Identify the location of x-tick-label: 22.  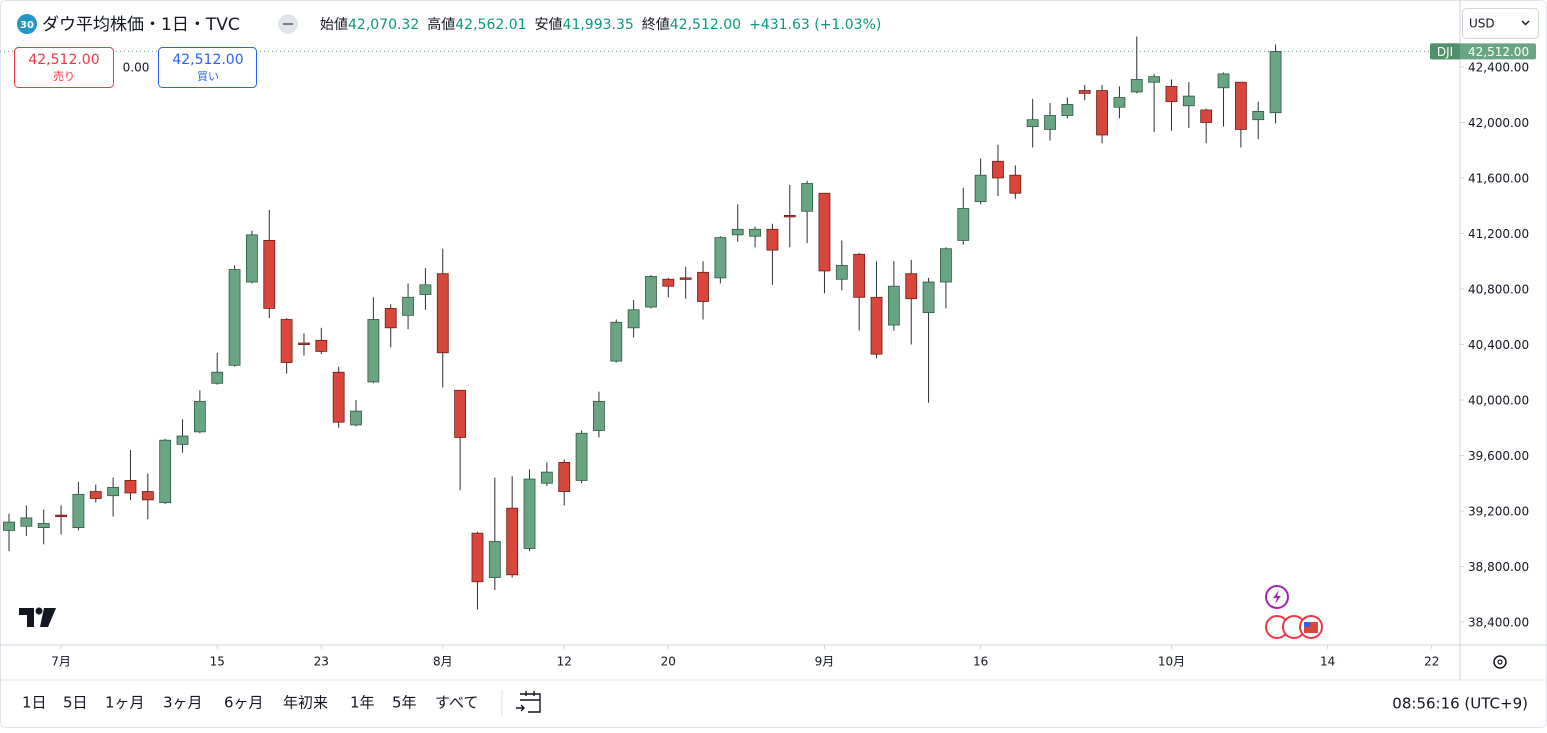
(1431, 662).